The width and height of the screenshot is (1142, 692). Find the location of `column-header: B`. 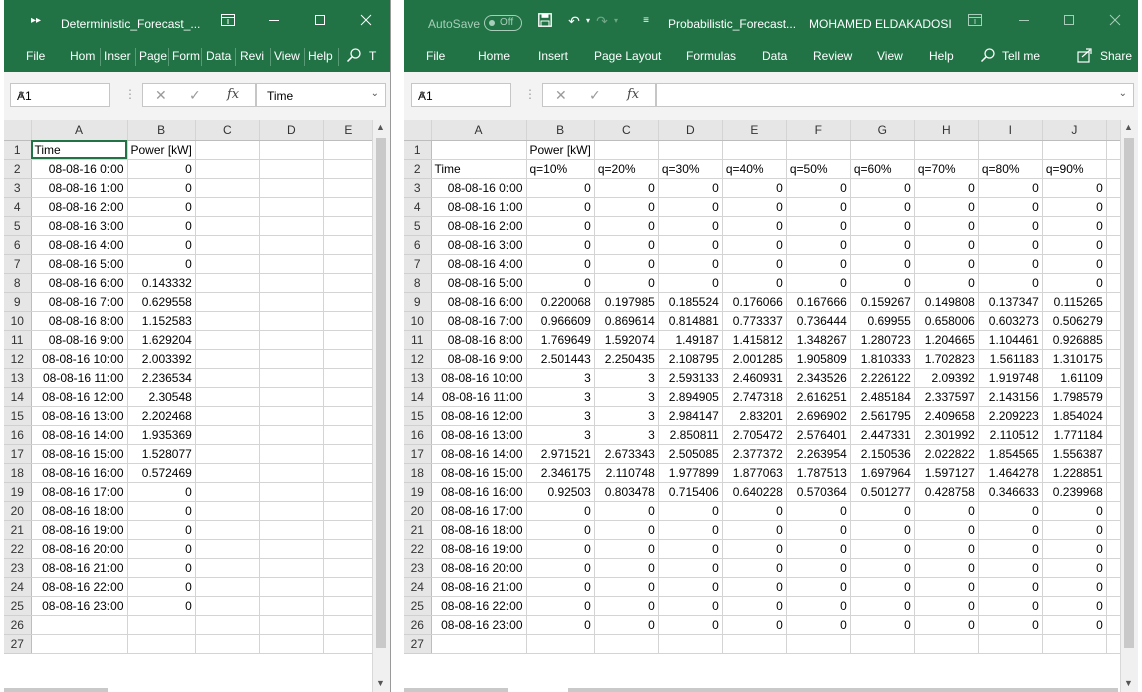

column-header: B is located at coordinates (560, 130).